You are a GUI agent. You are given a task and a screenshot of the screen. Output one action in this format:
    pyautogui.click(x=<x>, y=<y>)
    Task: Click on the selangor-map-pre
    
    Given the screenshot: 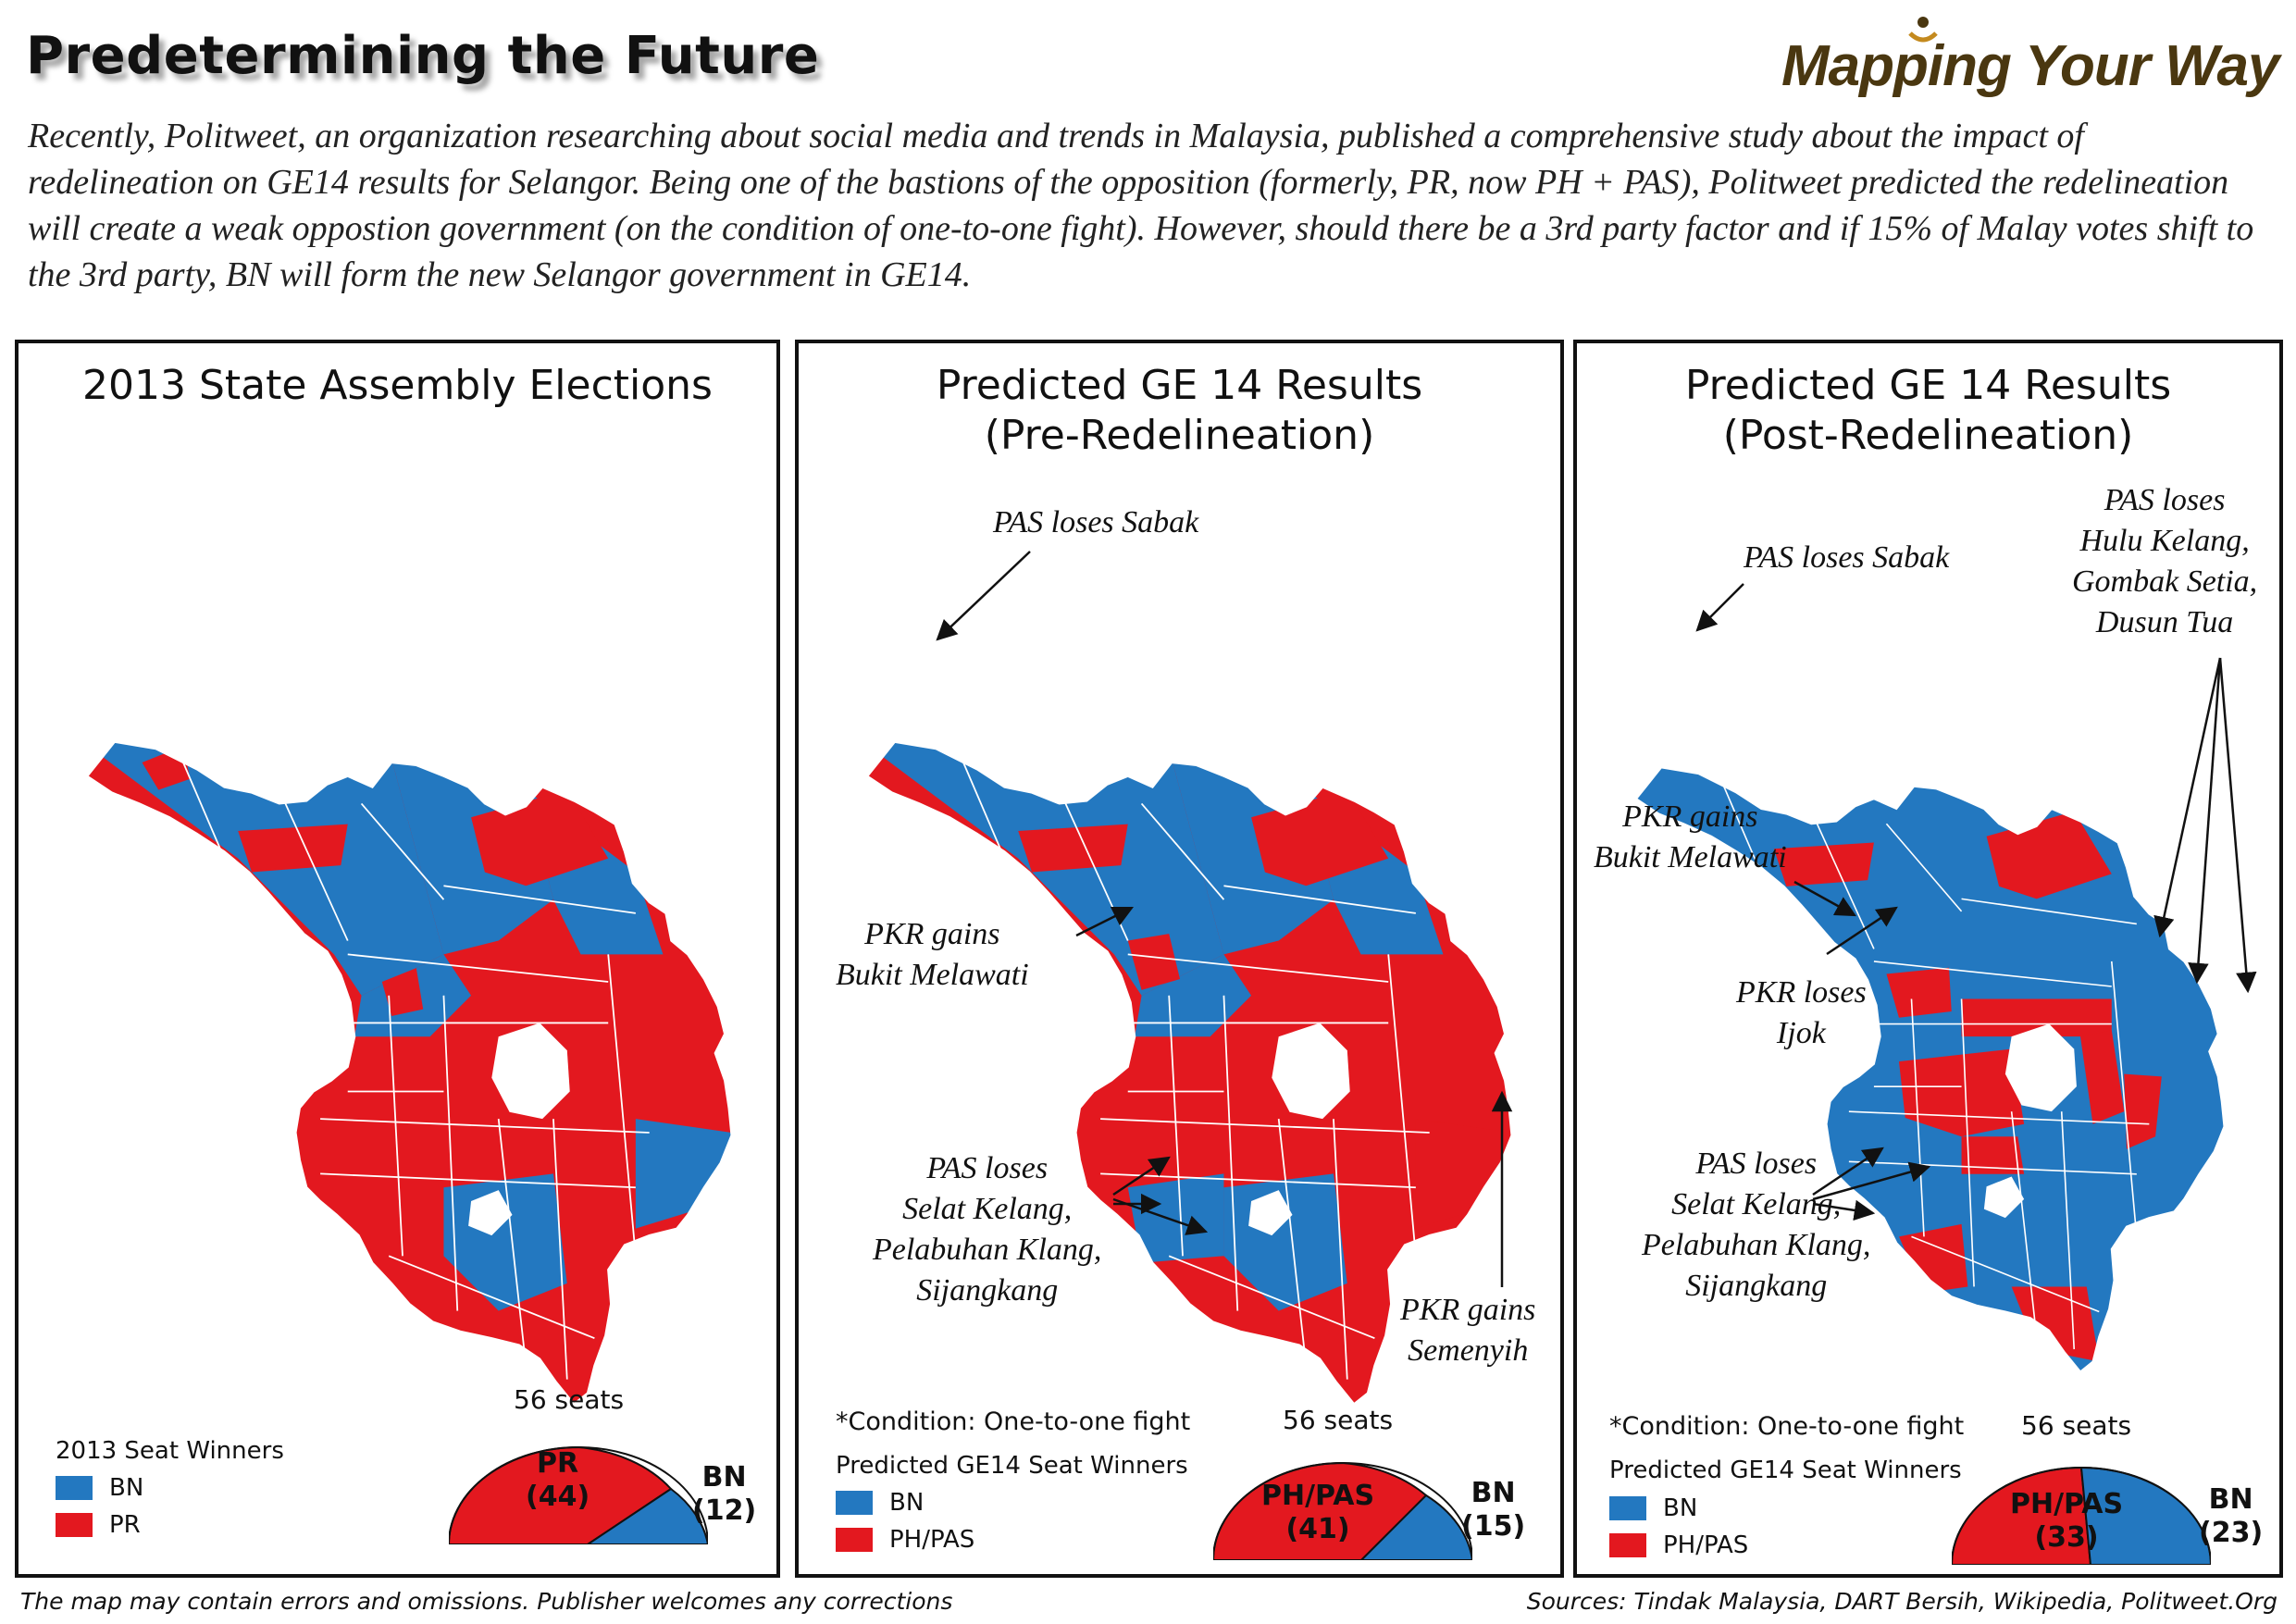 What is the action you would take?
    pyautogui.click(x=1189, y=1073)
    